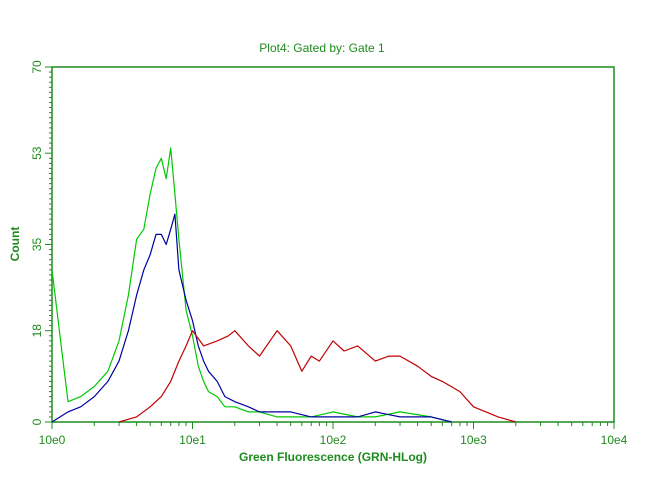  What do you see at coordinates (37, 245) in the screenshot?
I see `y-tick-label: 35` at bounding box center [37, 245].